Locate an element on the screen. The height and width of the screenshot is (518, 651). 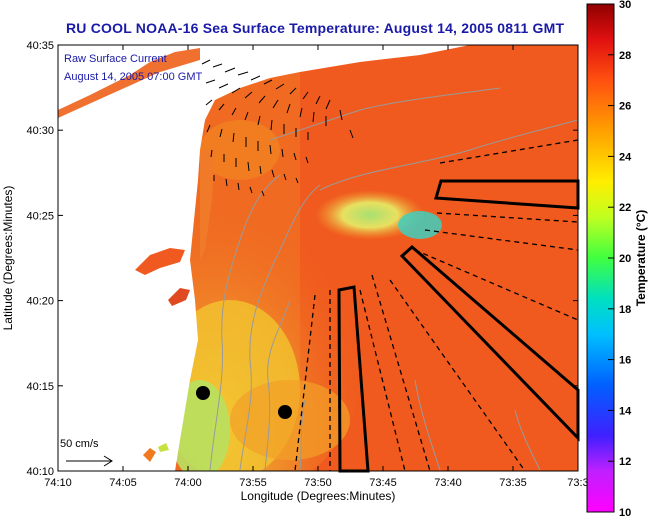
colorbar-ticks: 30 28 26 24 22 20 18 16 14 12 10 is located at coordinates (620, 259).